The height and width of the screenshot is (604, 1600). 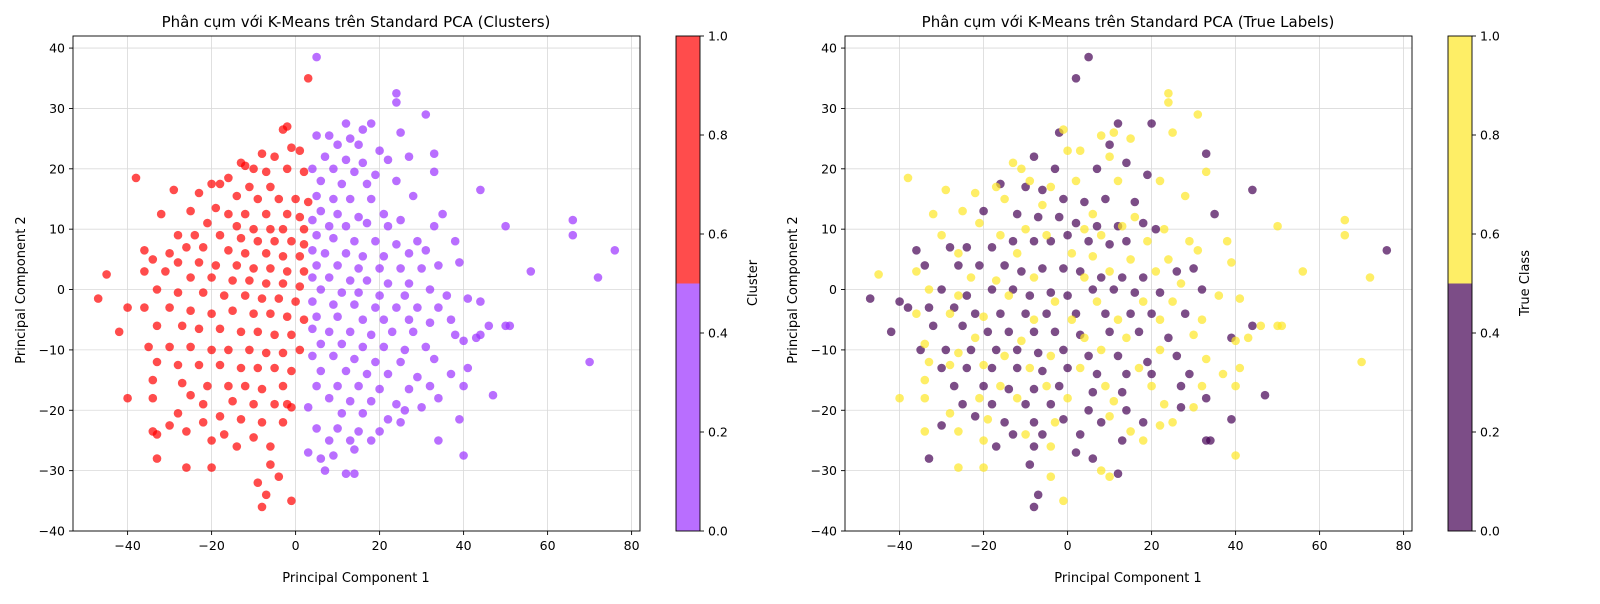 I want to click on y-tick-label: 0, so click(x=61, y=289).